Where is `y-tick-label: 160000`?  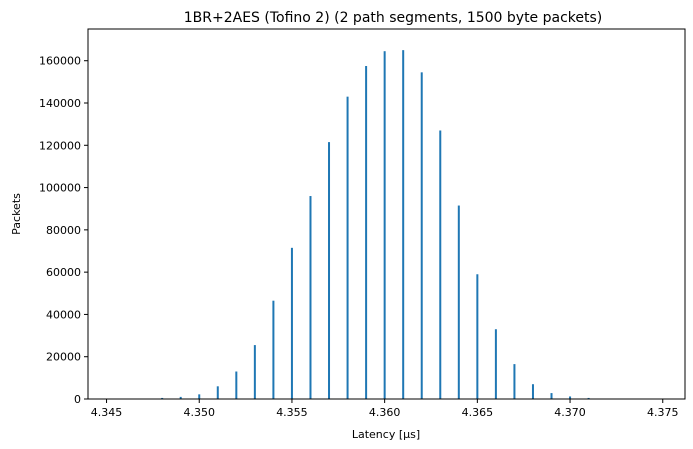 y-tick-label: 160000 is located at coordinates (60, 61).